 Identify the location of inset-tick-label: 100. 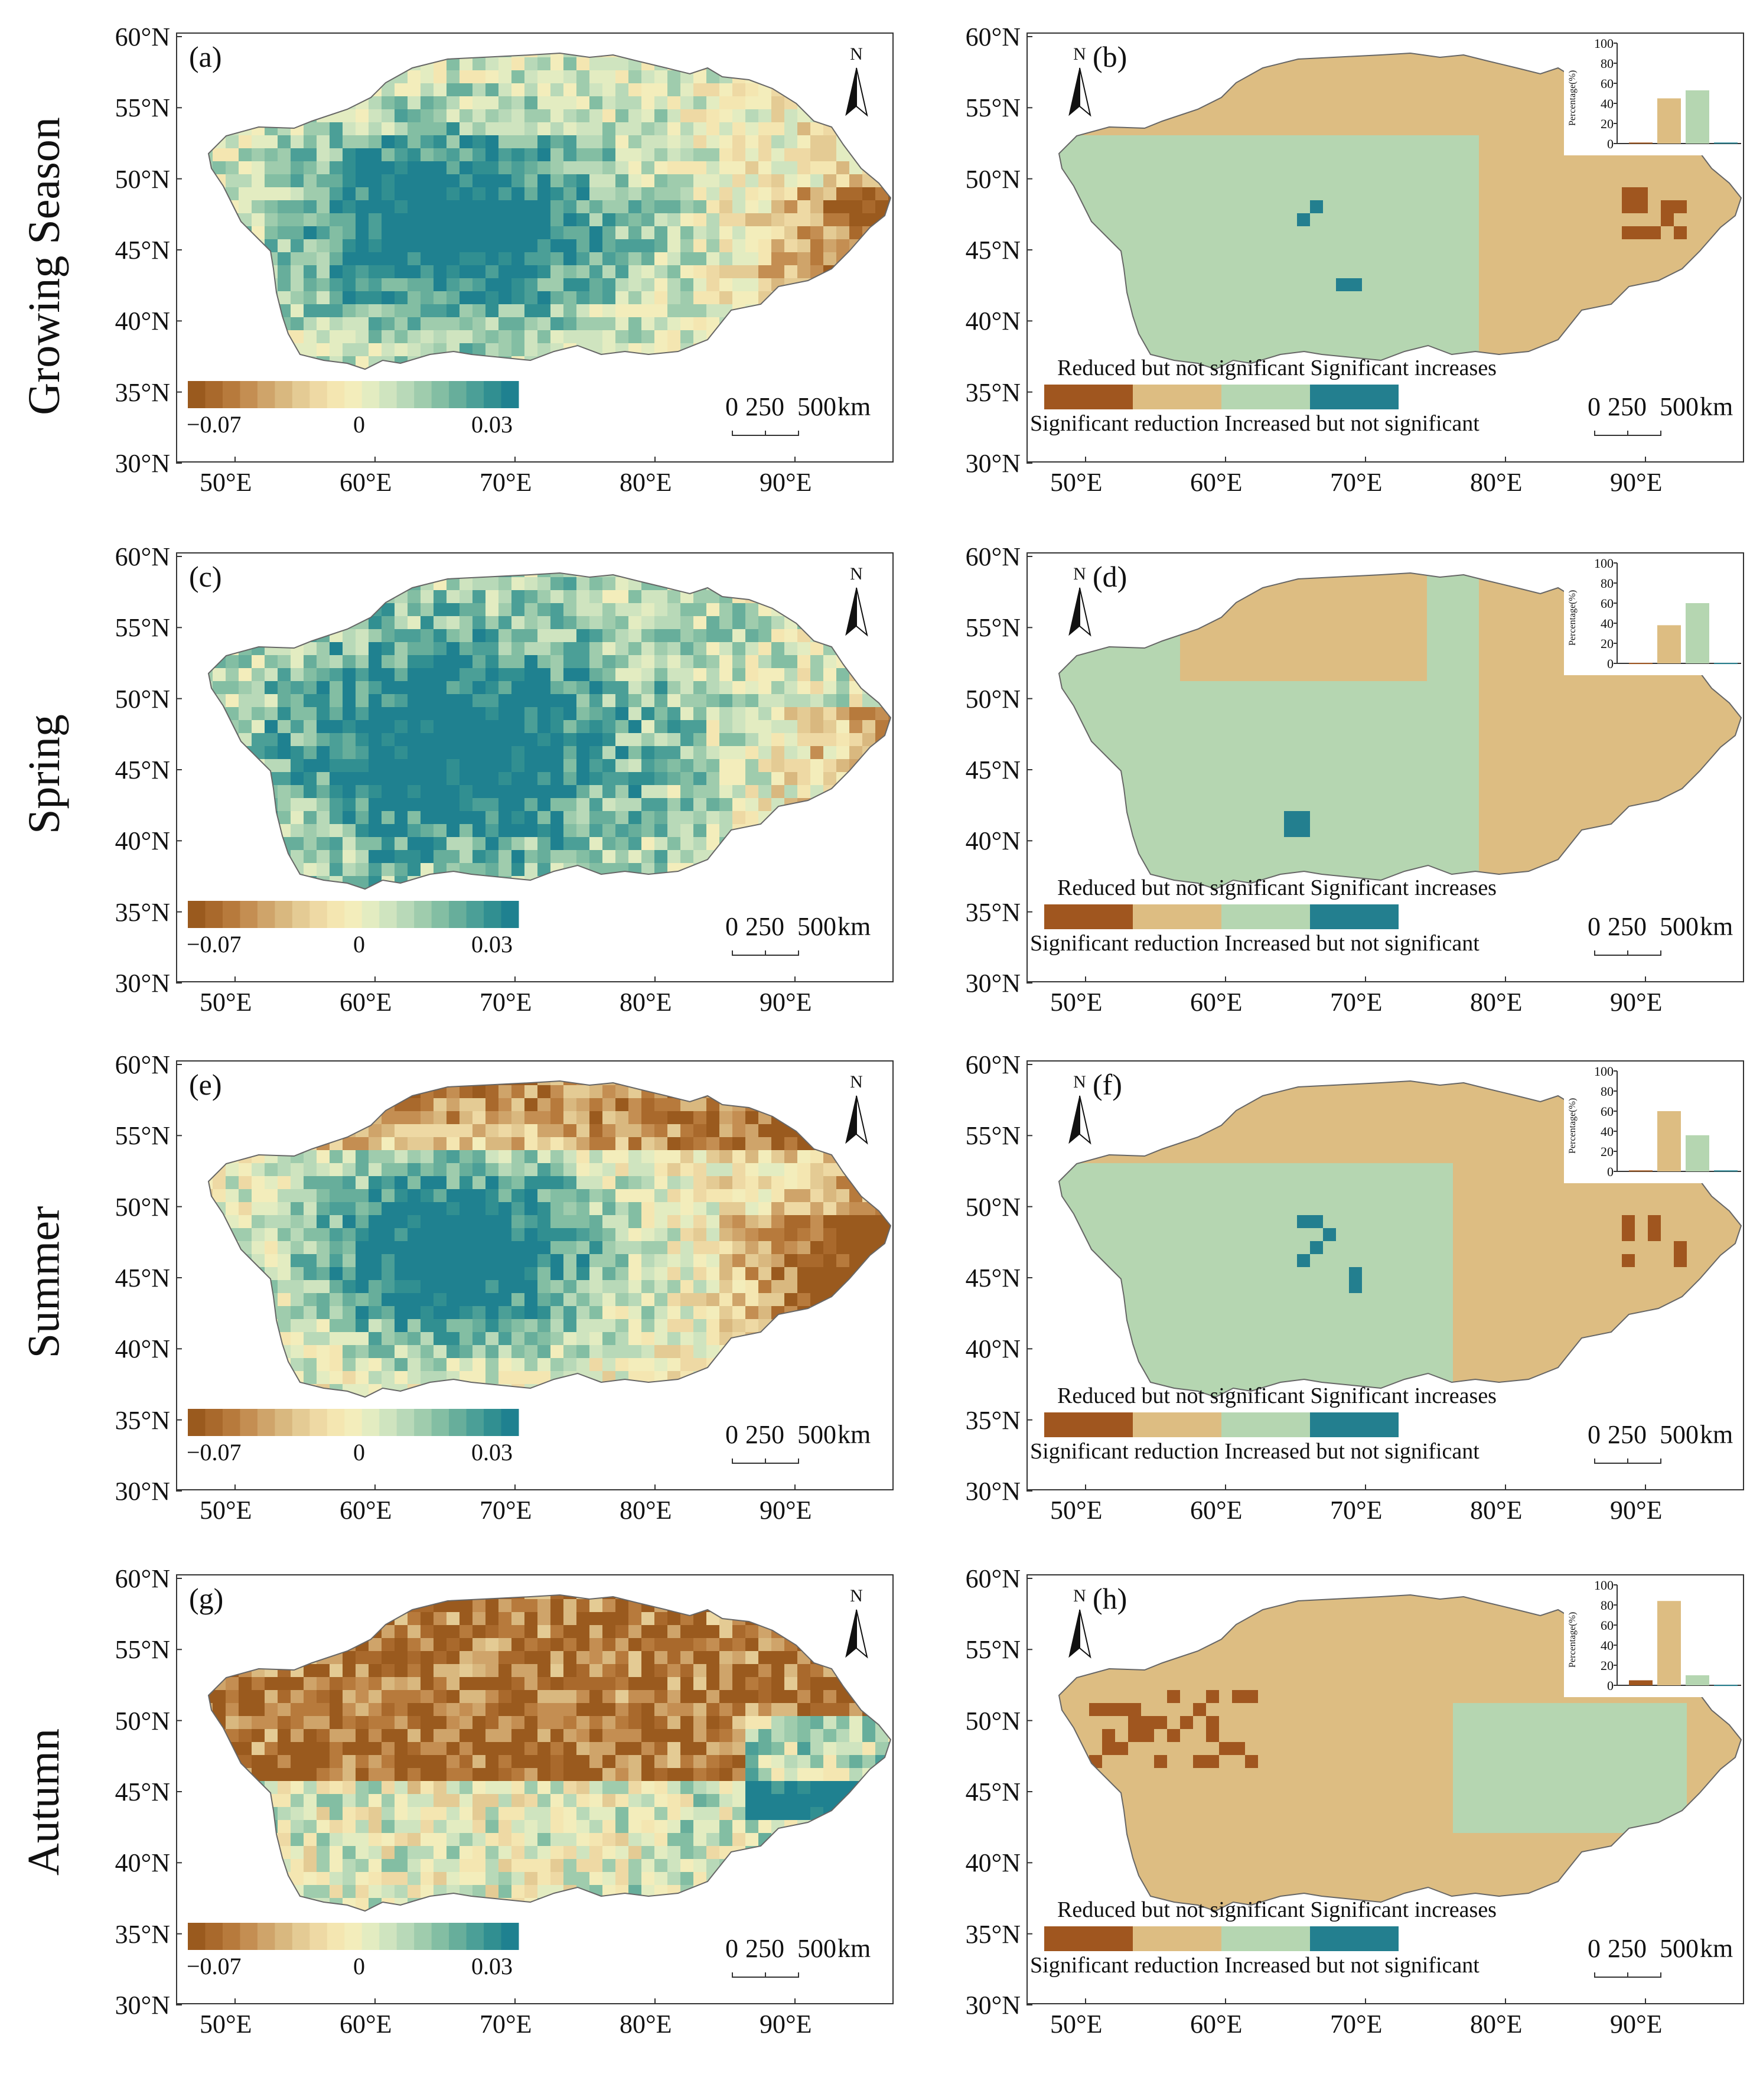
(1604, 43).